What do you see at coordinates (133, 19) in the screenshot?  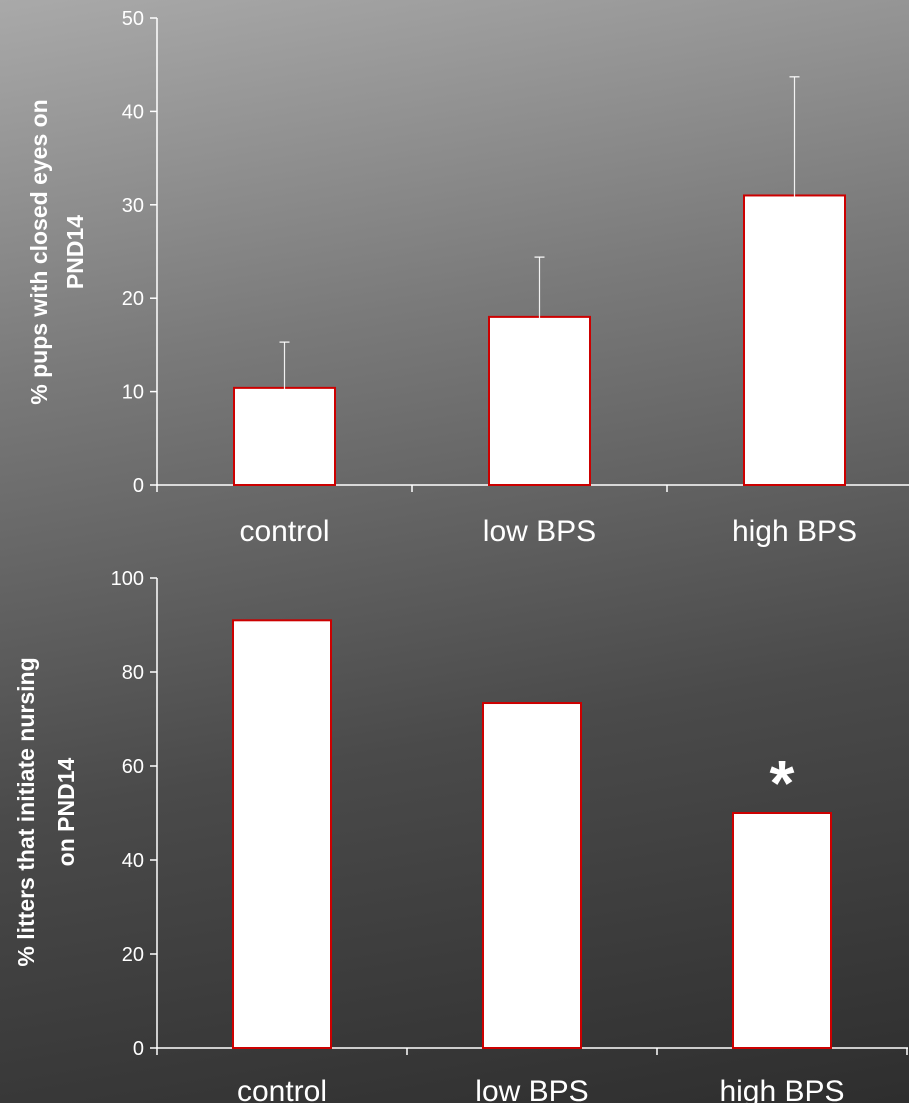 I see `y-tick-label: 50` at bounding box center [133, 19].